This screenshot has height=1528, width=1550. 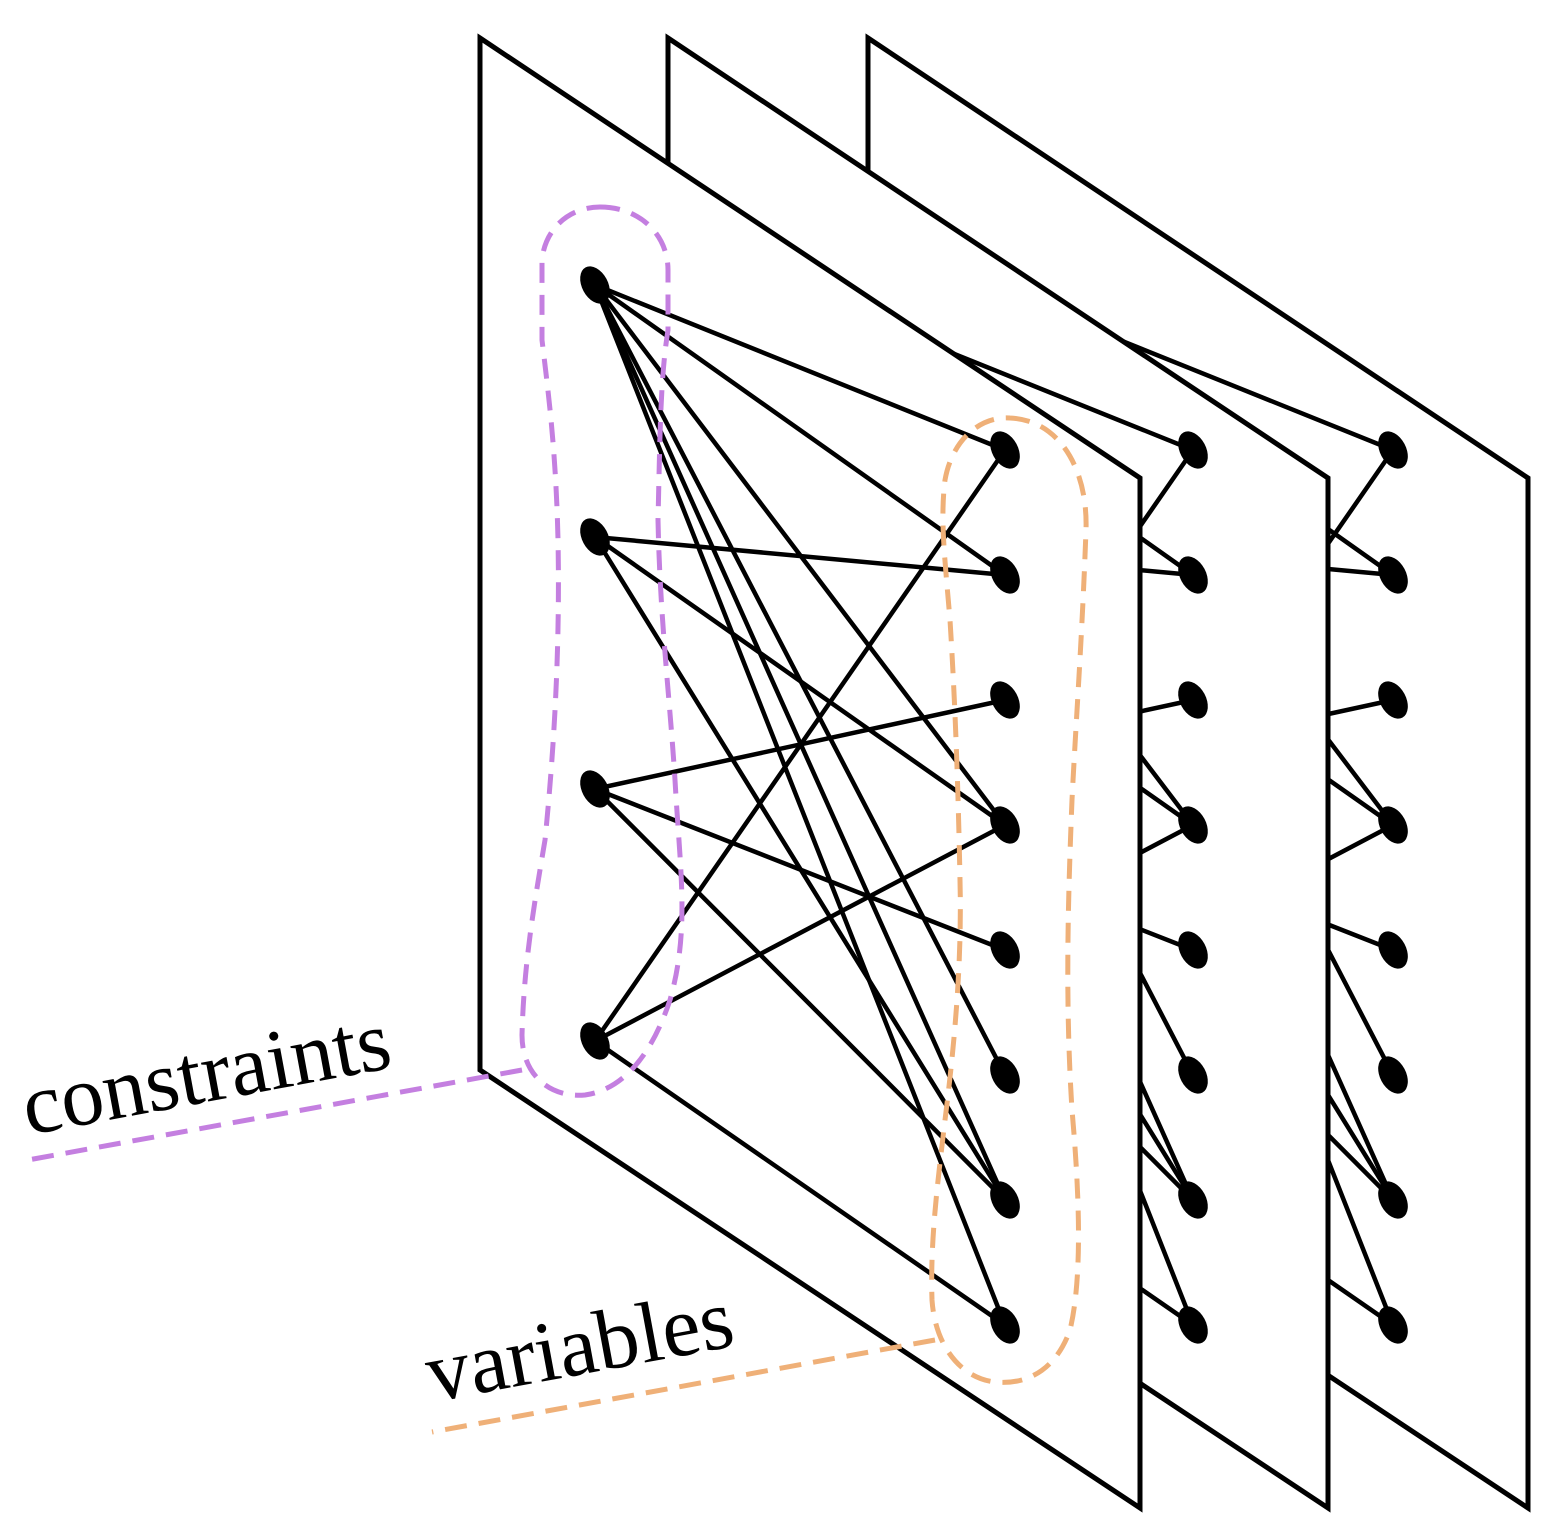 What do you see at coordinates (579, 1345) in the screenshot?
I see `variables-label: variables` at bounding box center [579, 1345].